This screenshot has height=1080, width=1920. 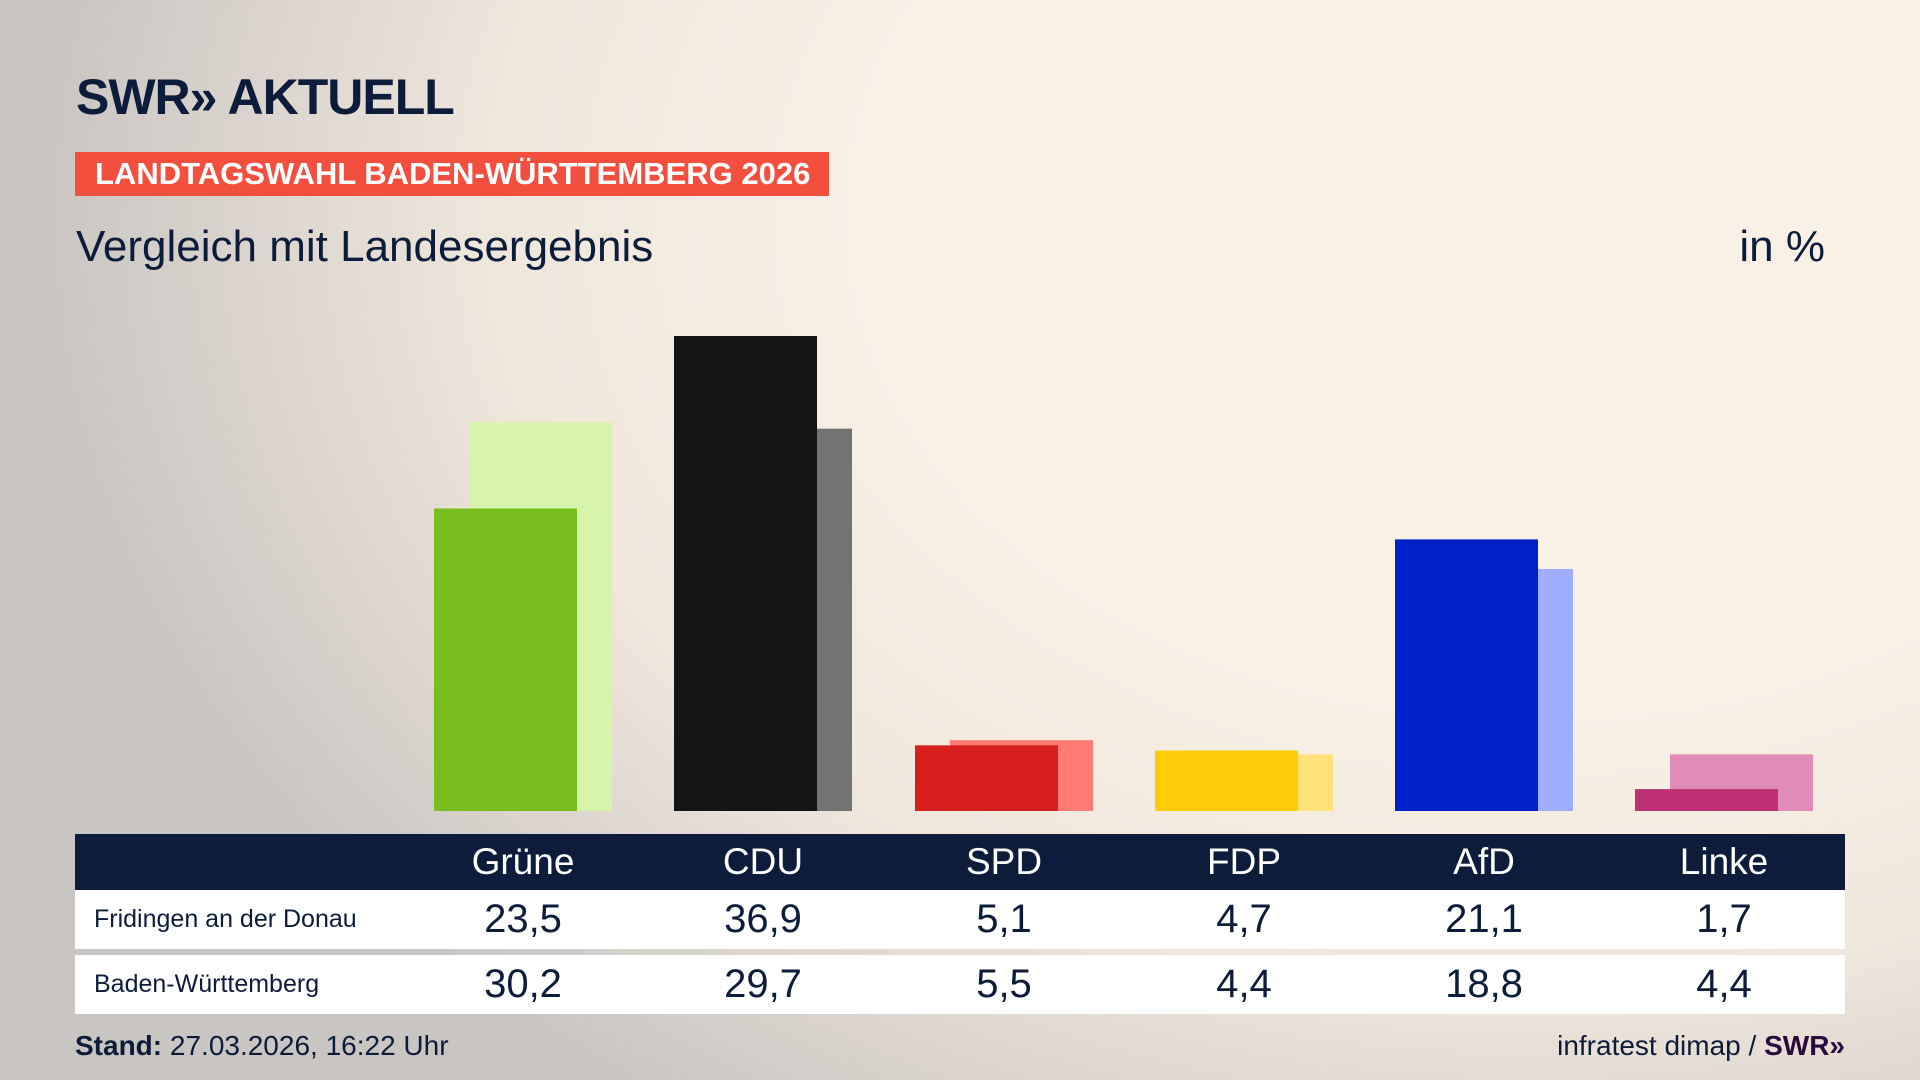 What do you see at coordinates (1706, 800) in the screenshot?
I see `local-bar-linke` at bounding box center [1706, 800].